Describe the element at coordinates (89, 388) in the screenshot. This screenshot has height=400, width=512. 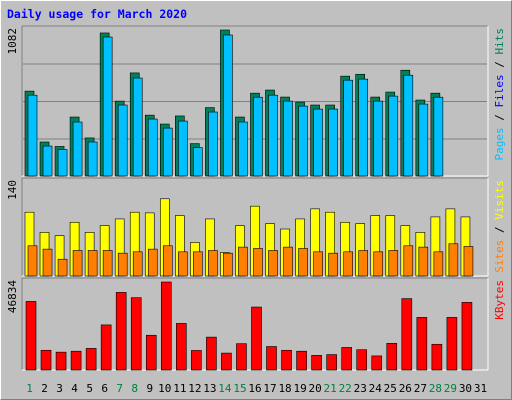
I see `x-tick-label: 5` at that location.